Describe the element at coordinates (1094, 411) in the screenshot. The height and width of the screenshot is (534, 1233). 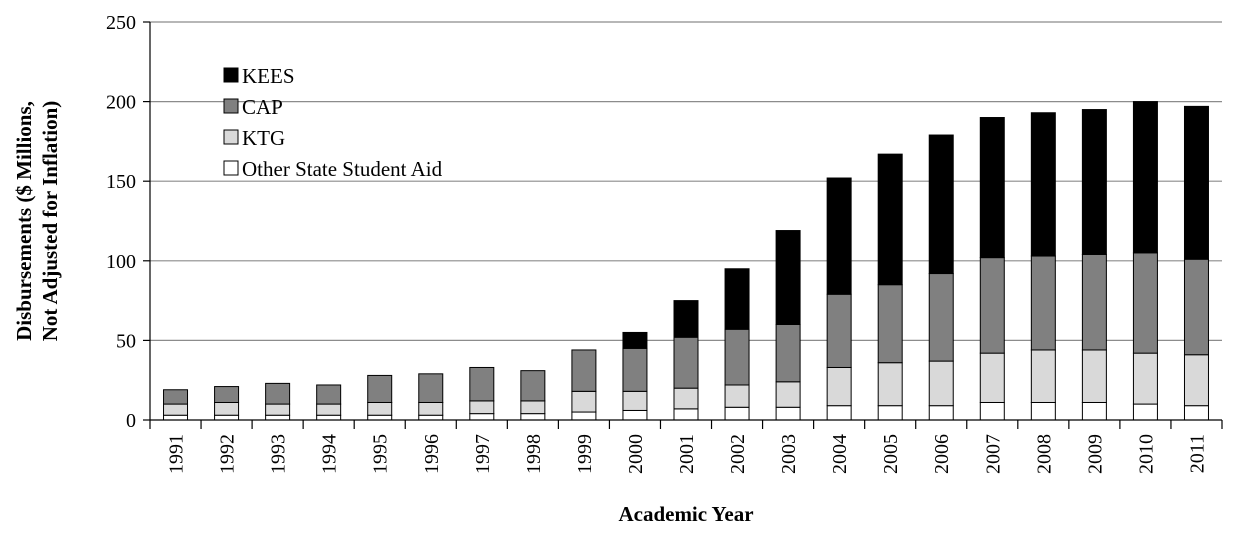
I see `bar-segment-other-state-student-aid-2009` at that location.